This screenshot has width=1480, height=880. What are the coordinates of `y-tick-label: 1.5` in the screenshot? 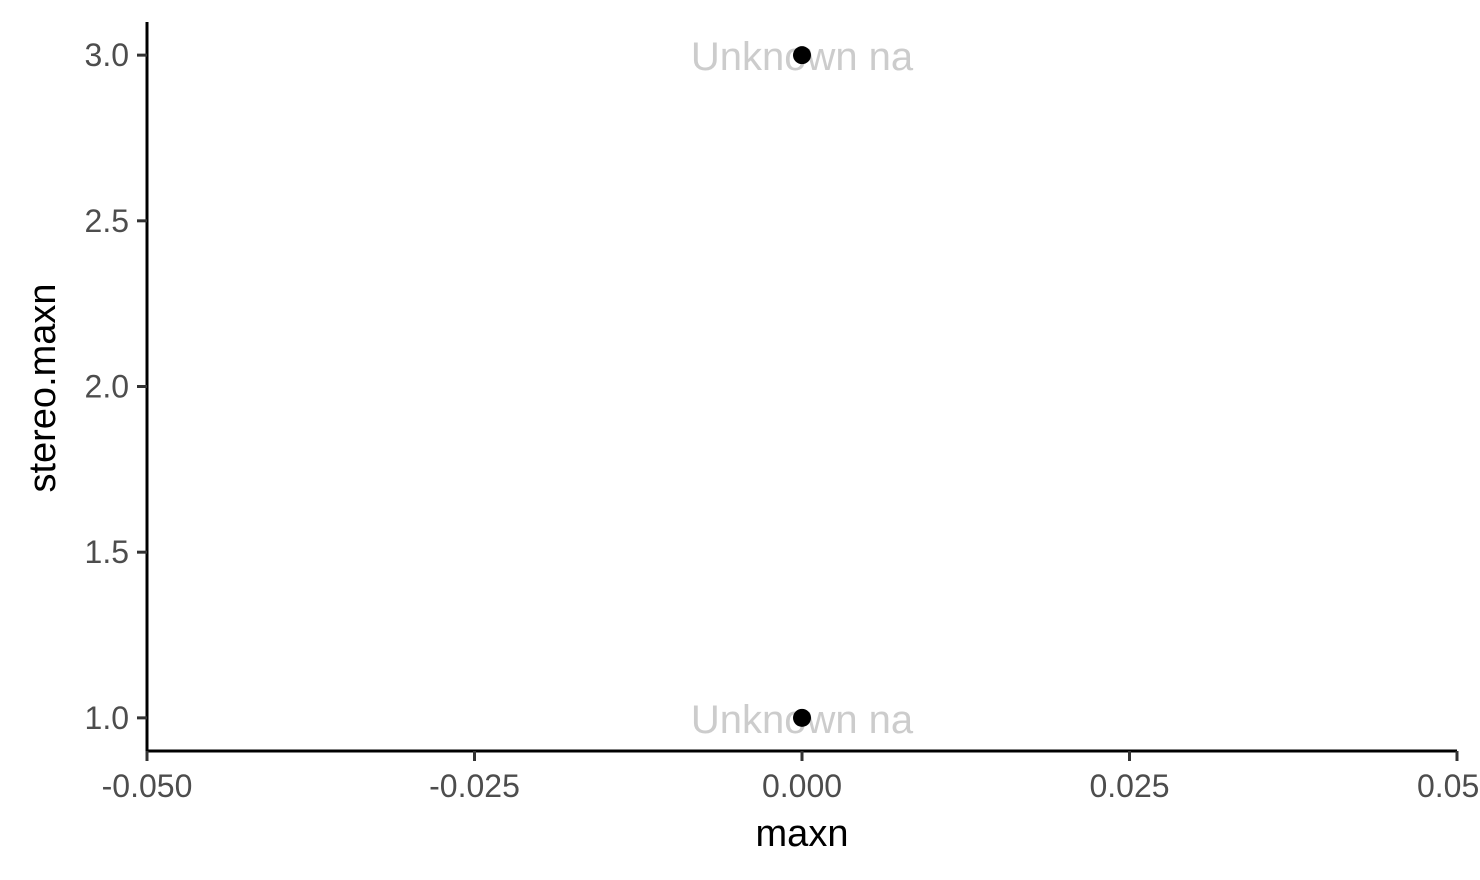 It's located at (107, 552).